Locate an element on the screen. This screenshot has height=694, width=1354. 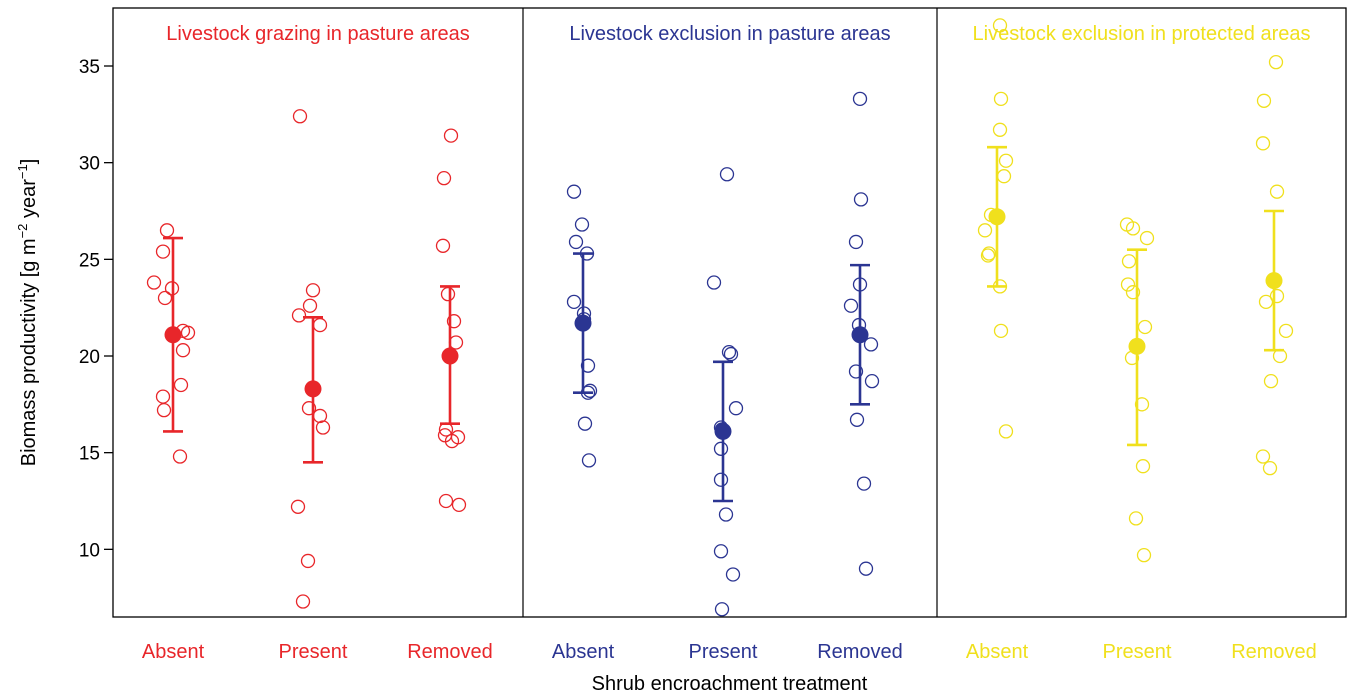
y-axis-title-main: Biomass productivity [g m is located at coordinates (29, 352).